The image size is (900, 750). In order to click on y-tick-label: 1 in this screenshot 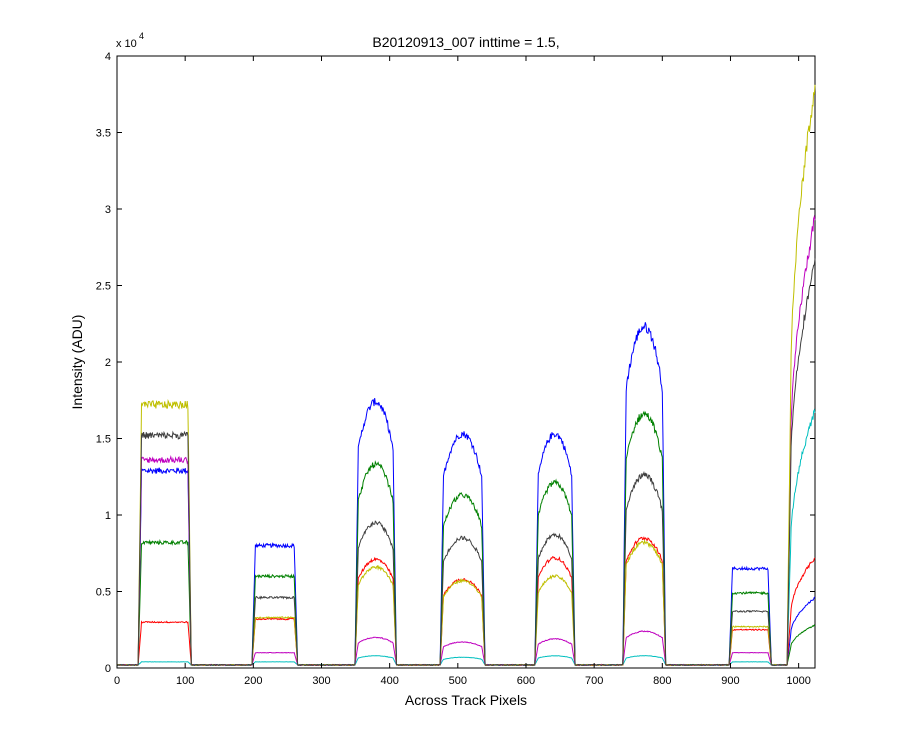, I will do `click(108, 516)`.